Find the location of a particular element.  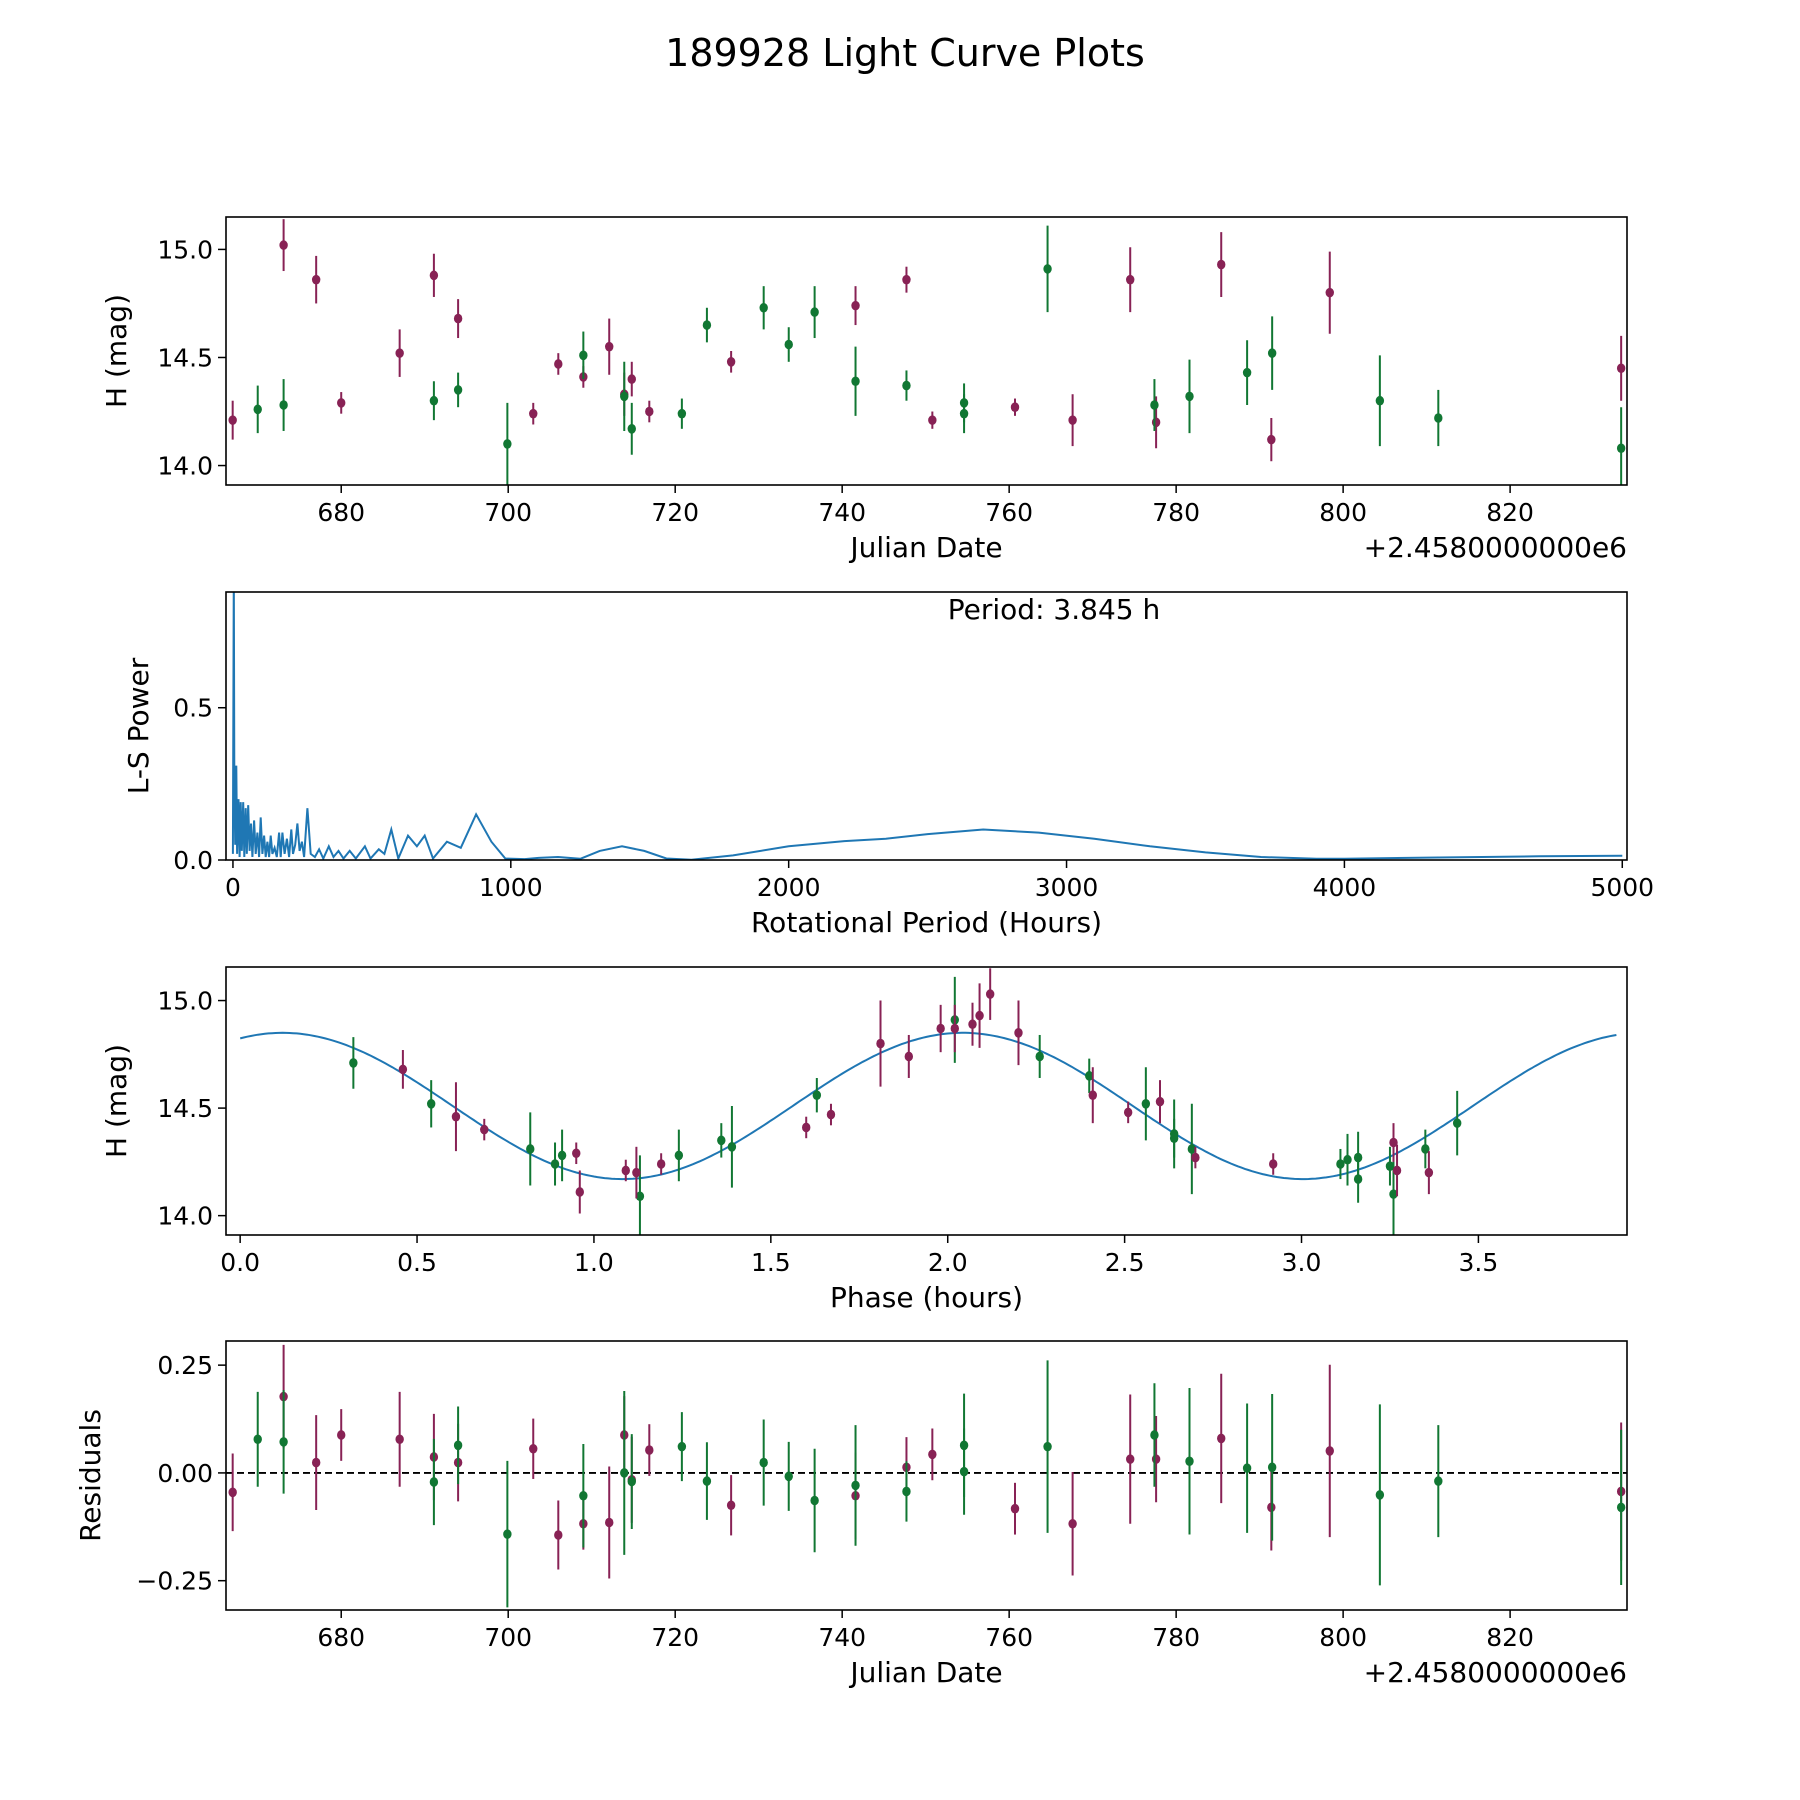

figure-title: 189928 Light Curve Plots is located at coordinates (905, 53).